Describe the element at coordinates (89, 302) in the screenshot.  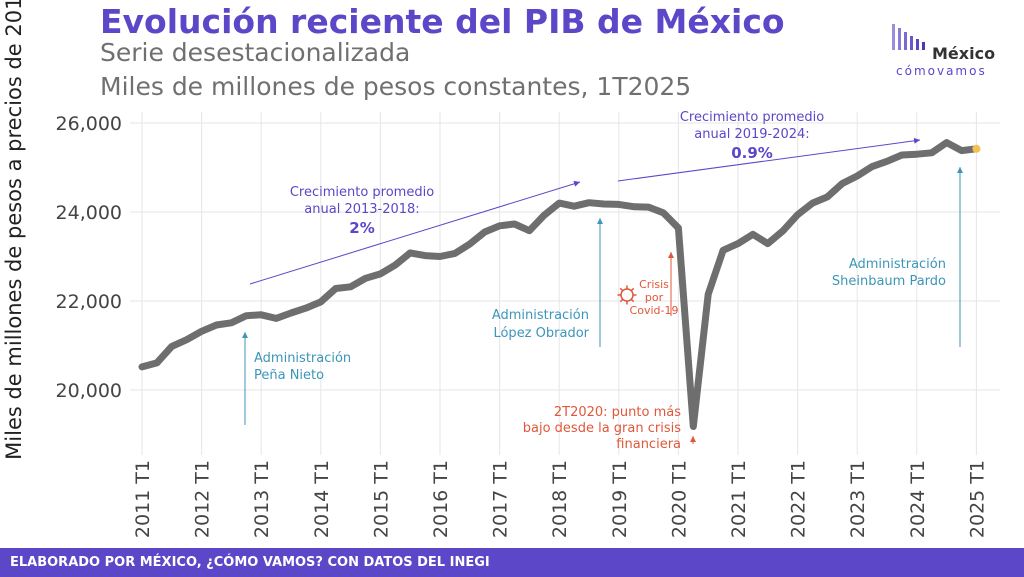
I see `y-tick-label: 22,000` at that location.